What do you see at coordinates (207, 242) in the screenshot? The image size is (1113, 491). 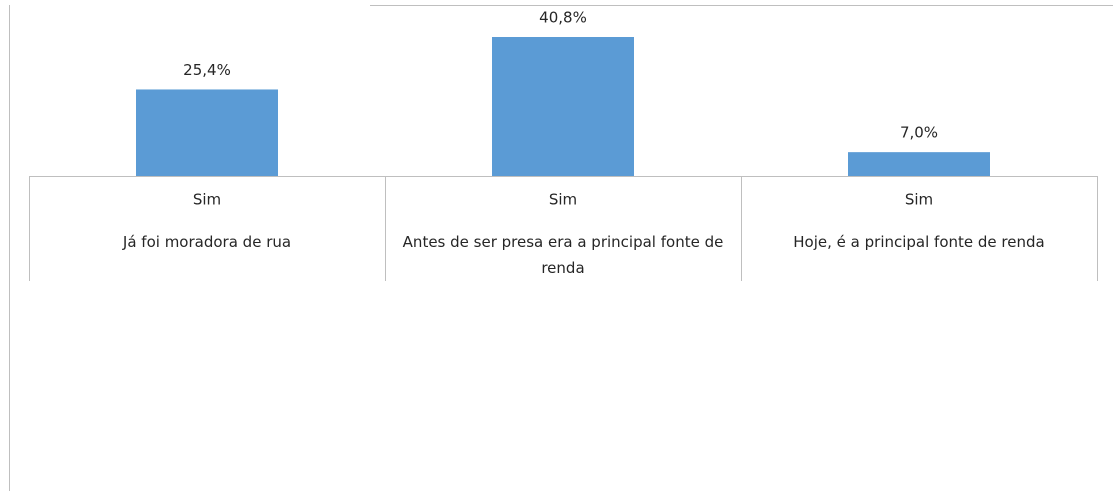 I see `category-group-label: Já foi moradora de rua` at bounding box center [207, 242].